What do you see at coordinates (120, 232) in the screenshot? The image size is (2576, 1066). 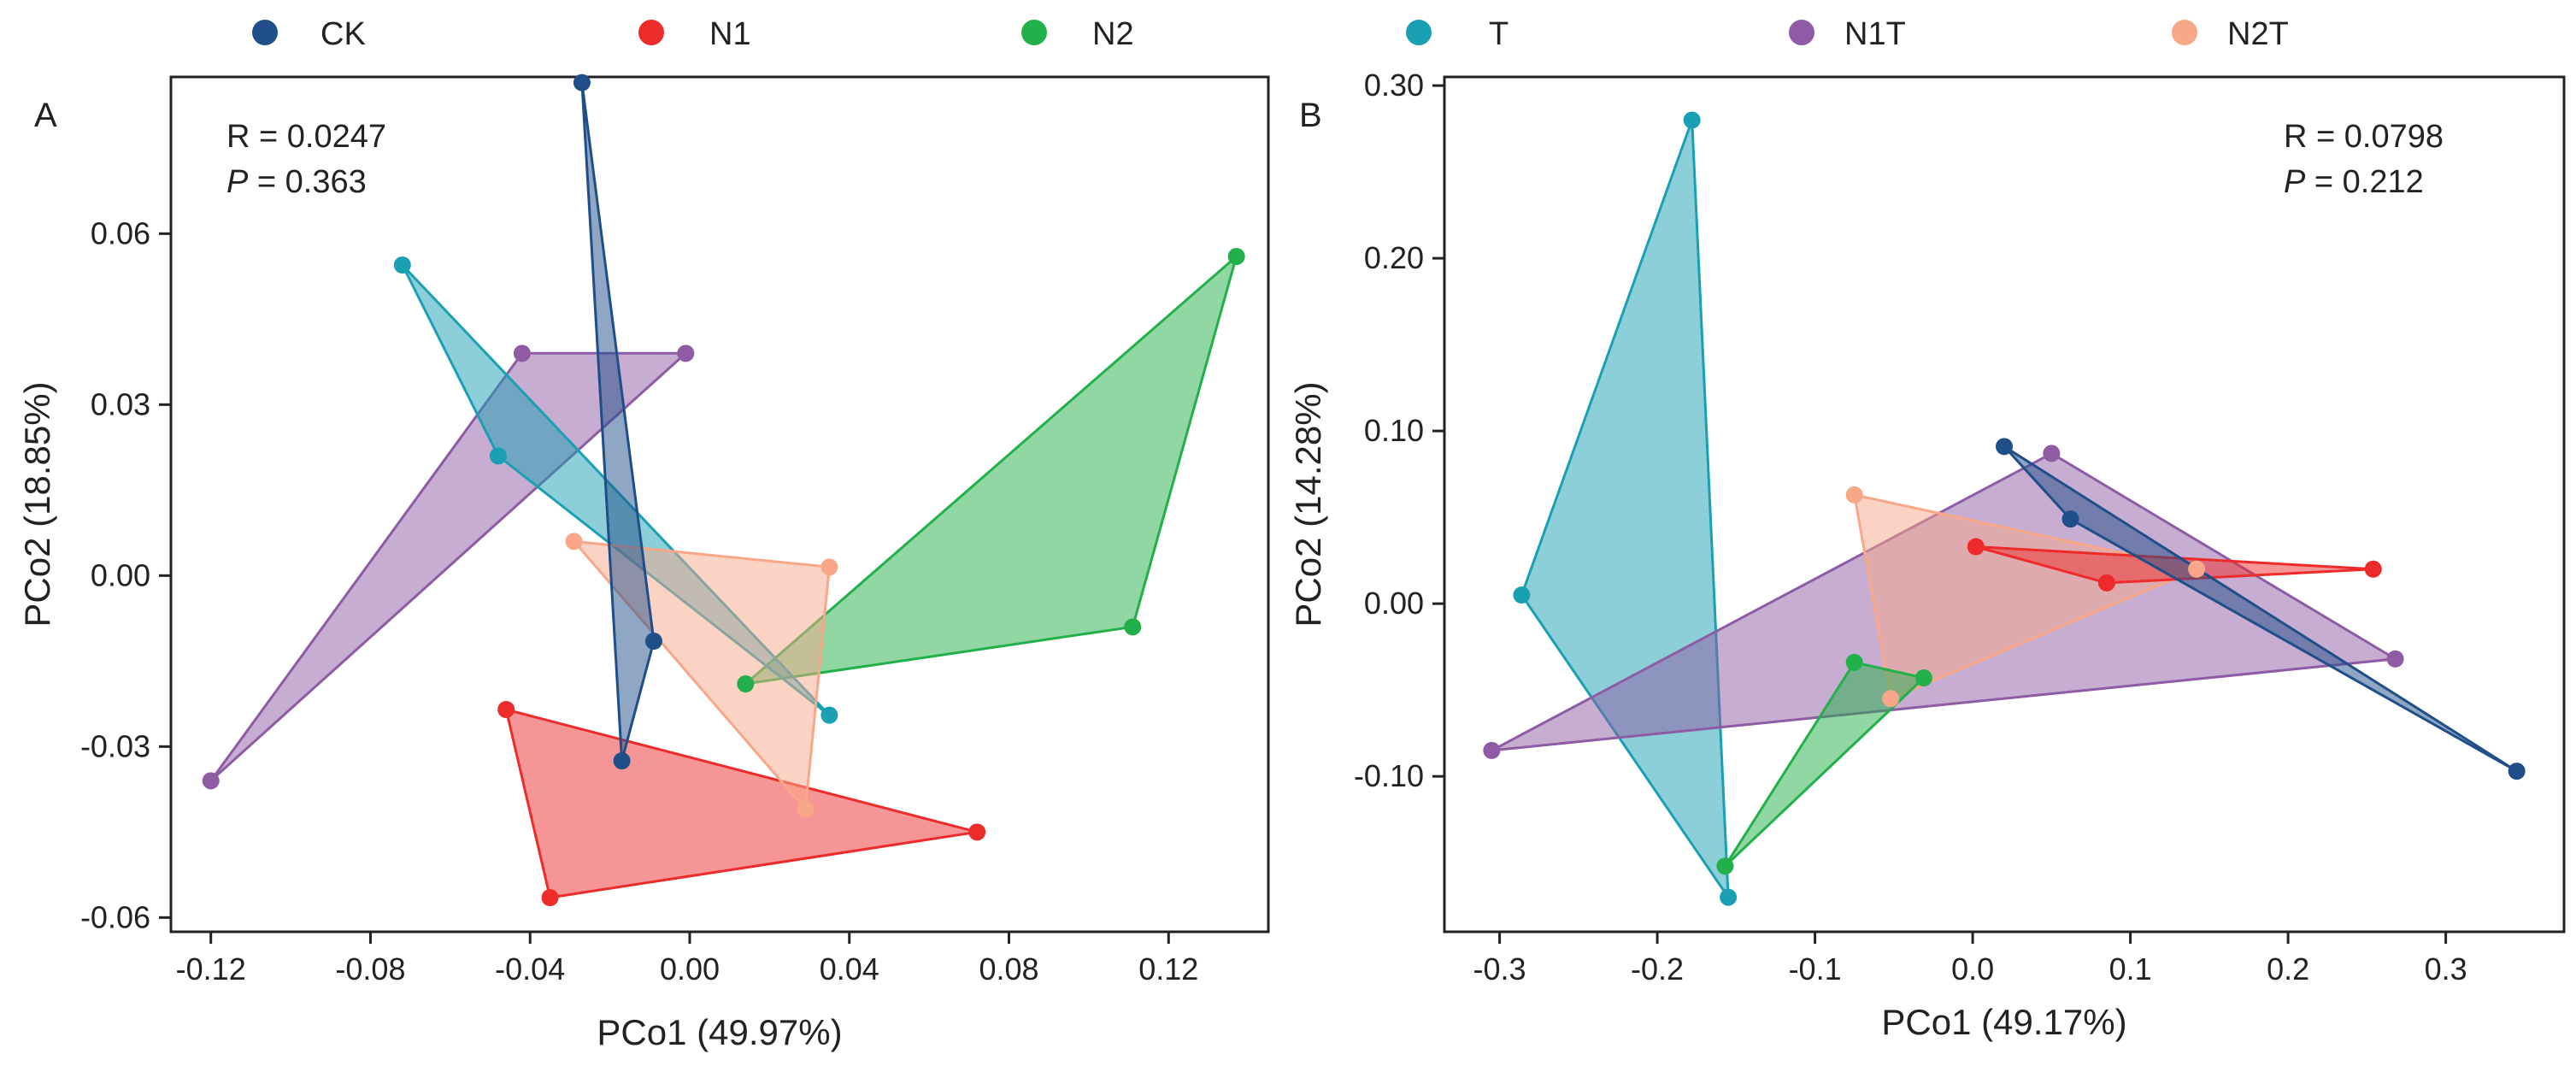 I see `panel-a-y-tick-label: 0.06` at bounding box center [120, 232].